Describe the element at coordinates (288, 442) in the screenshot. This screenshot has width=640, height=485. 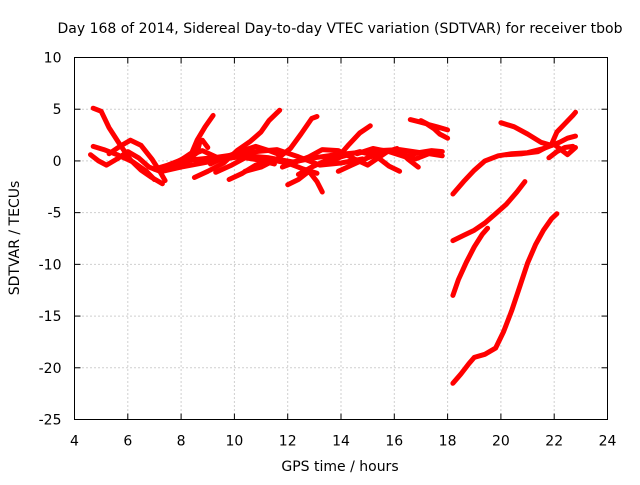
I see `x-tick-label: 12` at that location.